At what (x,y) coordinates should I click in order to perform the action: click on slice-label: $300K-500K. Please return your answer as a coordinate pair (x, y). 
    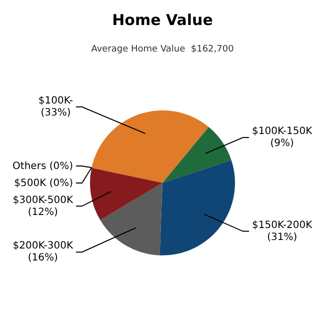
    Looking at the image, I should click on (43, 200).